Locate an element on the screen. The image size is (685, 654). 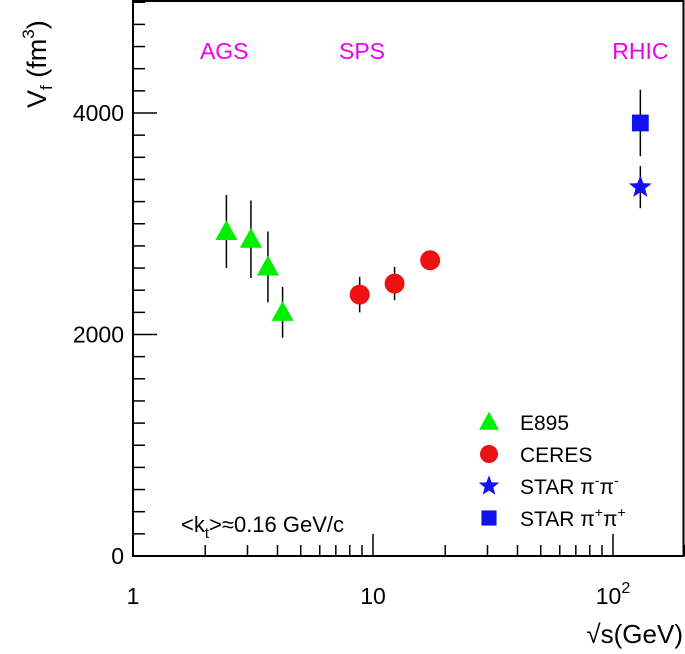
legend-marker-circle is located at coordinates (489, 454).